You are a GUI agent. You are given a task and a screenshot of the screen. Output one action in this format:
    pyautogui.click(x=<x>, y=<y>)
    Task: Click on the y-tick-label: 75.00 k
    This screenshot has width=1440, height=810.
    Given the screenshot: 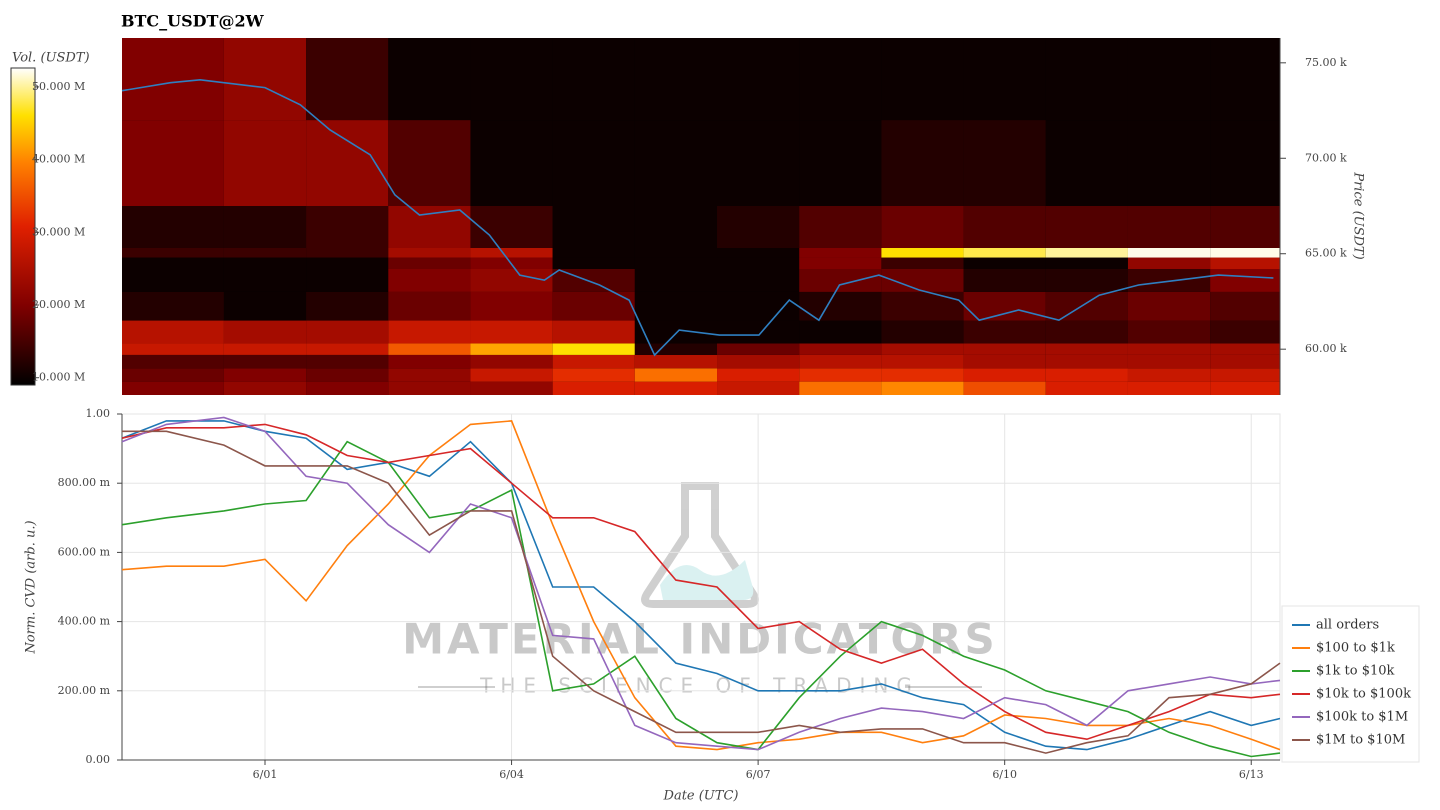 What is the action you would take?
    pyautogui.click(x=1326, y=62)
    